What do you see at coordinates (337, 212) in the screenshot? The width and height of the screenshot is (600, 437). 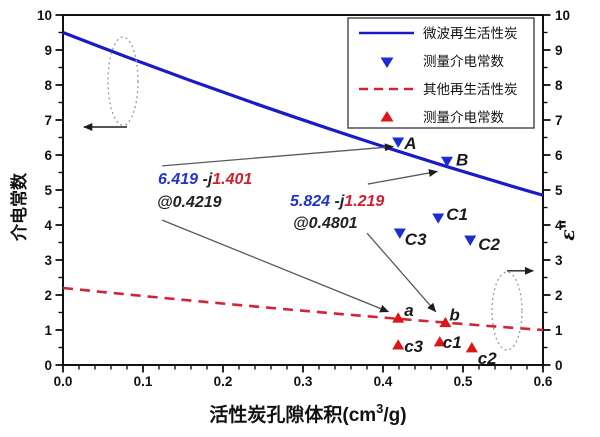 I see `annotation-2: 5.824 -j1.219 @0.4801` at bounding box center [337, 212].